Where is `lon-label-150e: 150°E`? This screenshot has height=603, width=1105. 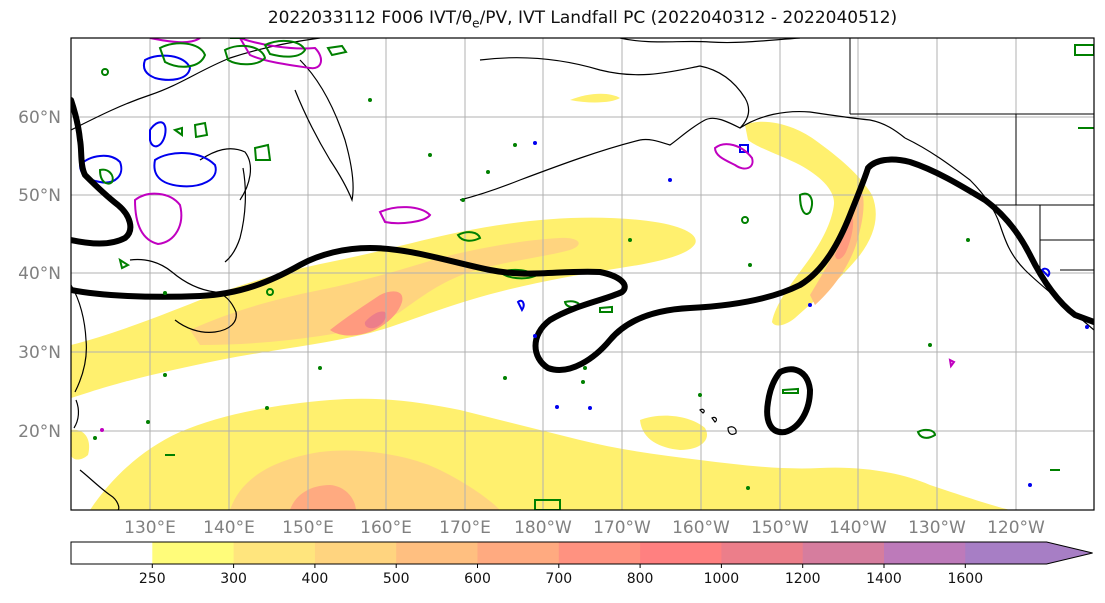 lon-label-150e: 150°E is located at coordinates (308, 528).